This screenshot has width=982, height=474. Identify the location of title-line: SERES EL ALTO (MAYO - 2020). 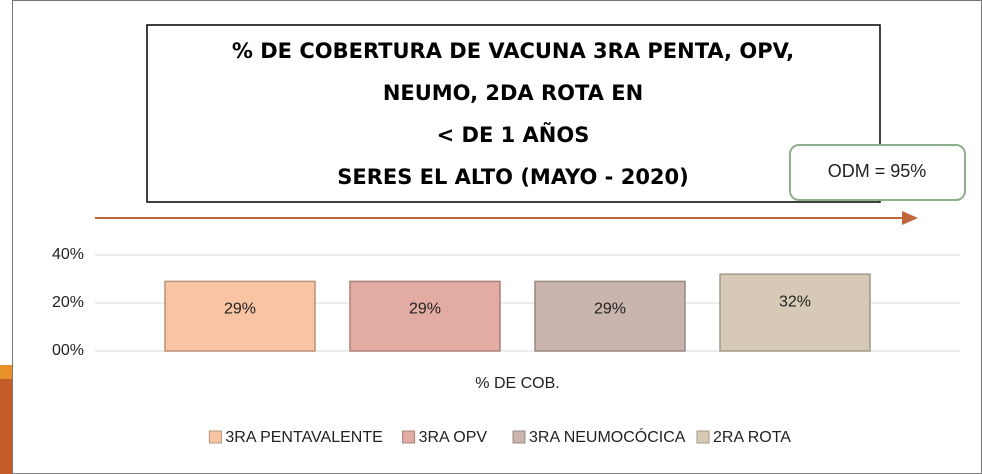
(513, 177).